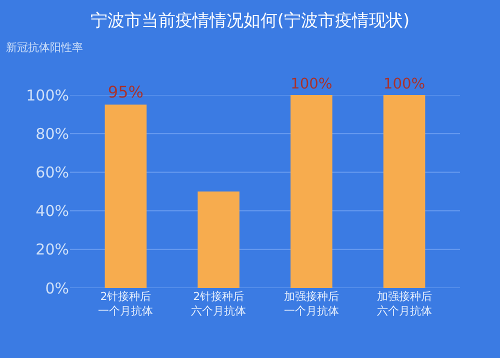  What do you see at coordinates (404, 304) in the screenshot?
I see `x-tick-label: 加强接种后六个月抗体` at bounding box center [404, 304].